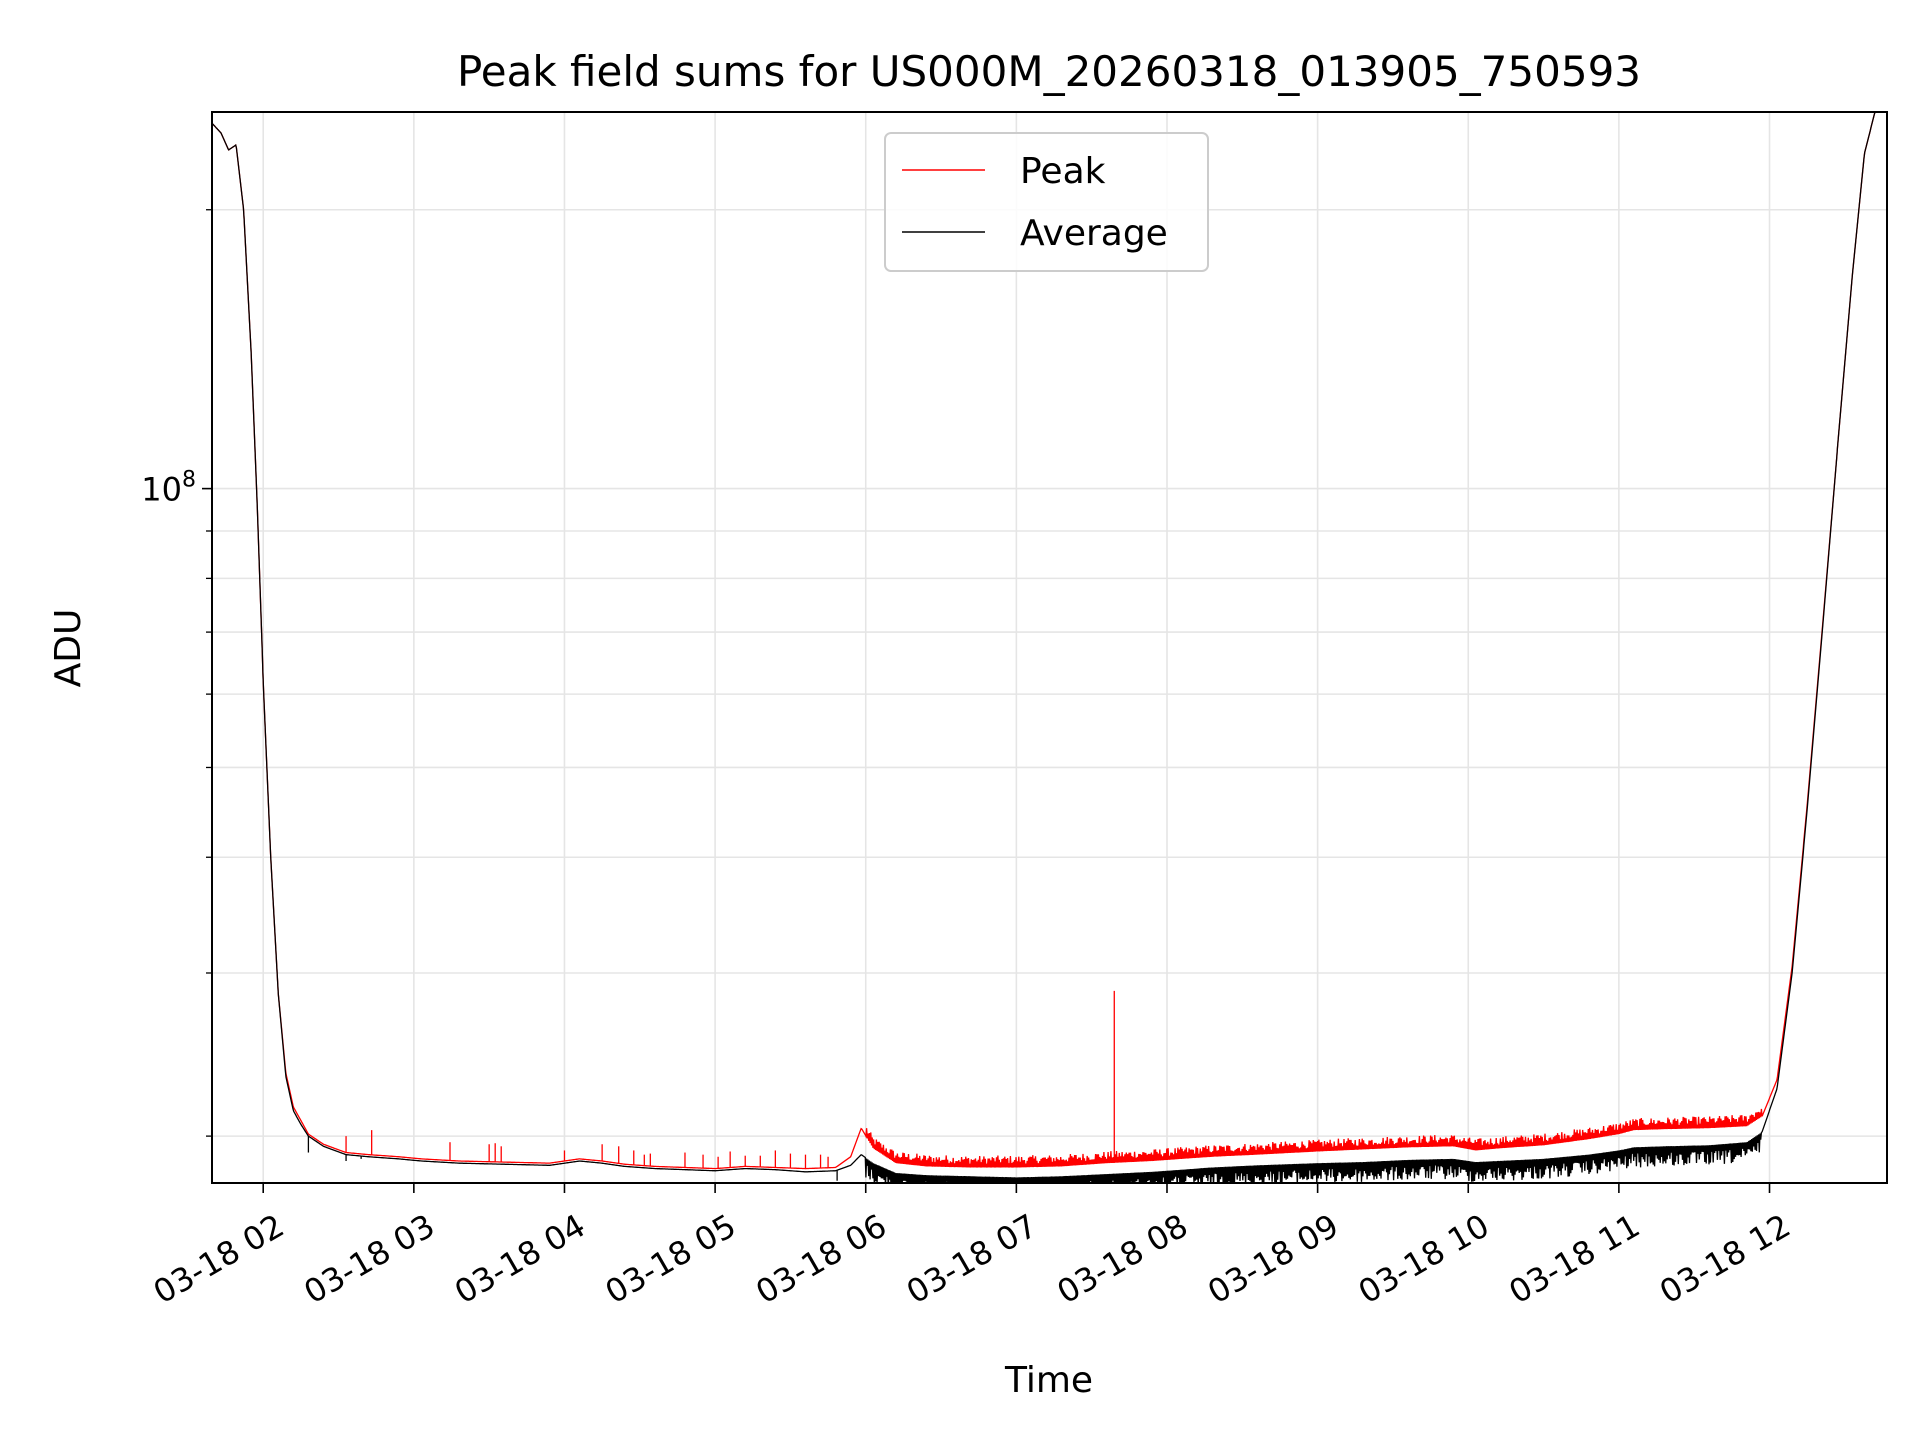  I want to click on y-tick-label: 108, so click(168, 488).